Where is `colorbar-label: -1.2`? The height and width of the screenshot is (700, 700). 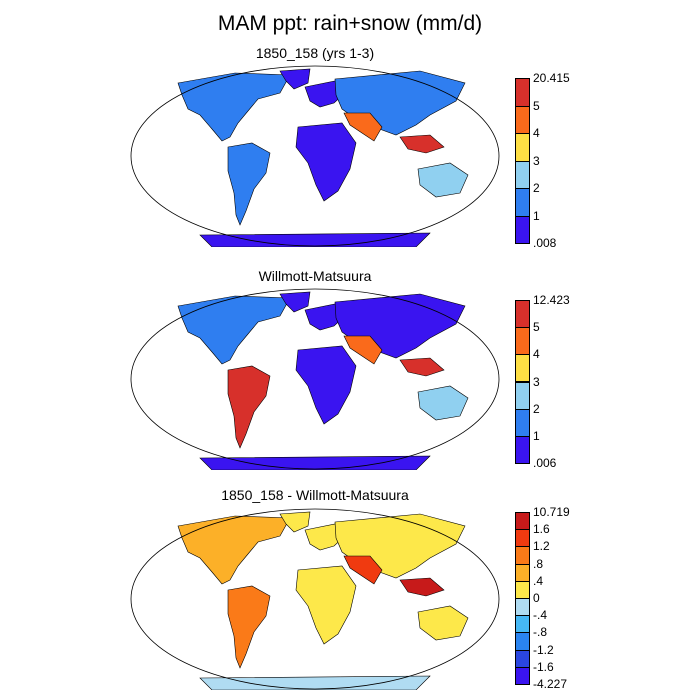
colorbar-label: -1.2 is located at coordinates (543, 649).